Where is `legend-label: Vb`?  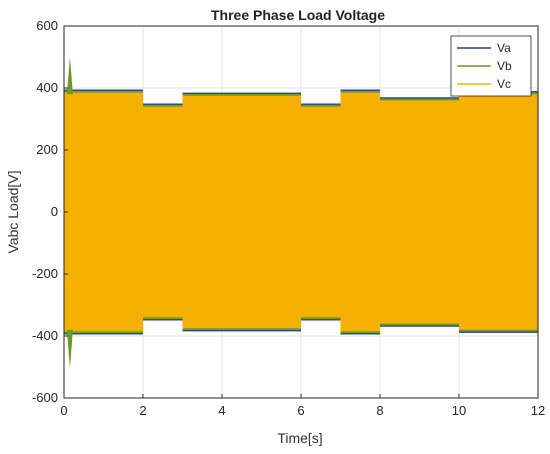 legend-label: Vb is located at coordinates (504, 66).